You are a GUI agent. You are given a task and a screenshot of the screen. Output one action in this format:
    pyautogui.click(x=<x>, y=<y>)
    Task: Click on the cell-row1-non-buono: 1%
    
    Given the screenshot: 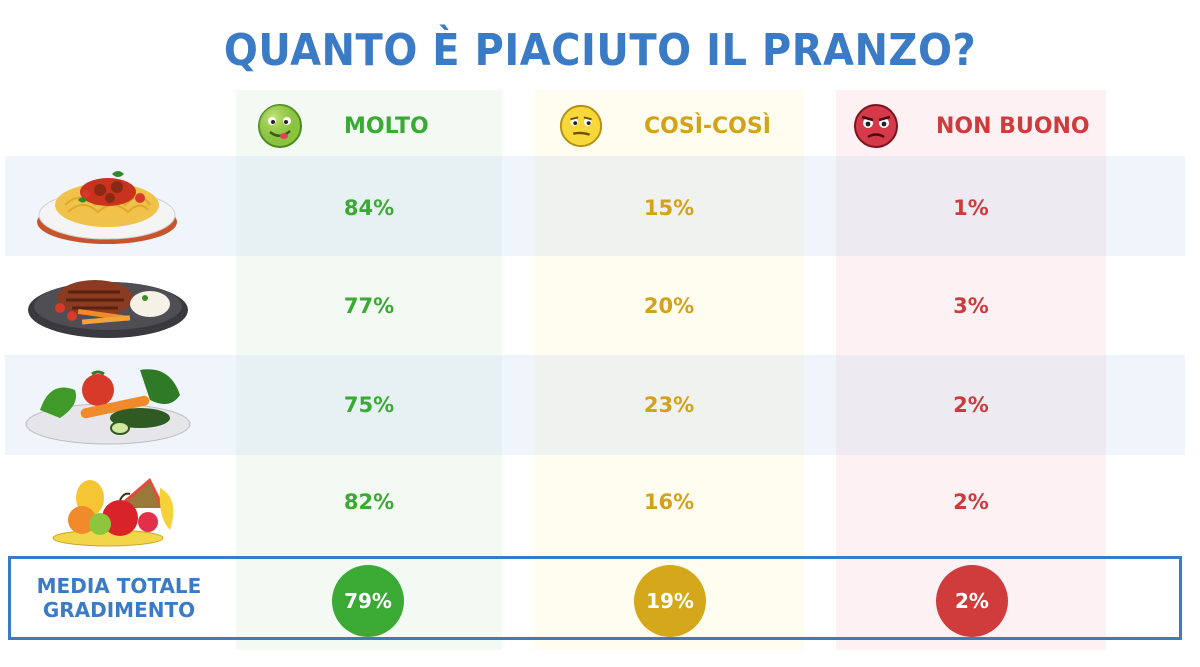 What is the action you would take?
    pyautogui.click(x=971, y=208)
    